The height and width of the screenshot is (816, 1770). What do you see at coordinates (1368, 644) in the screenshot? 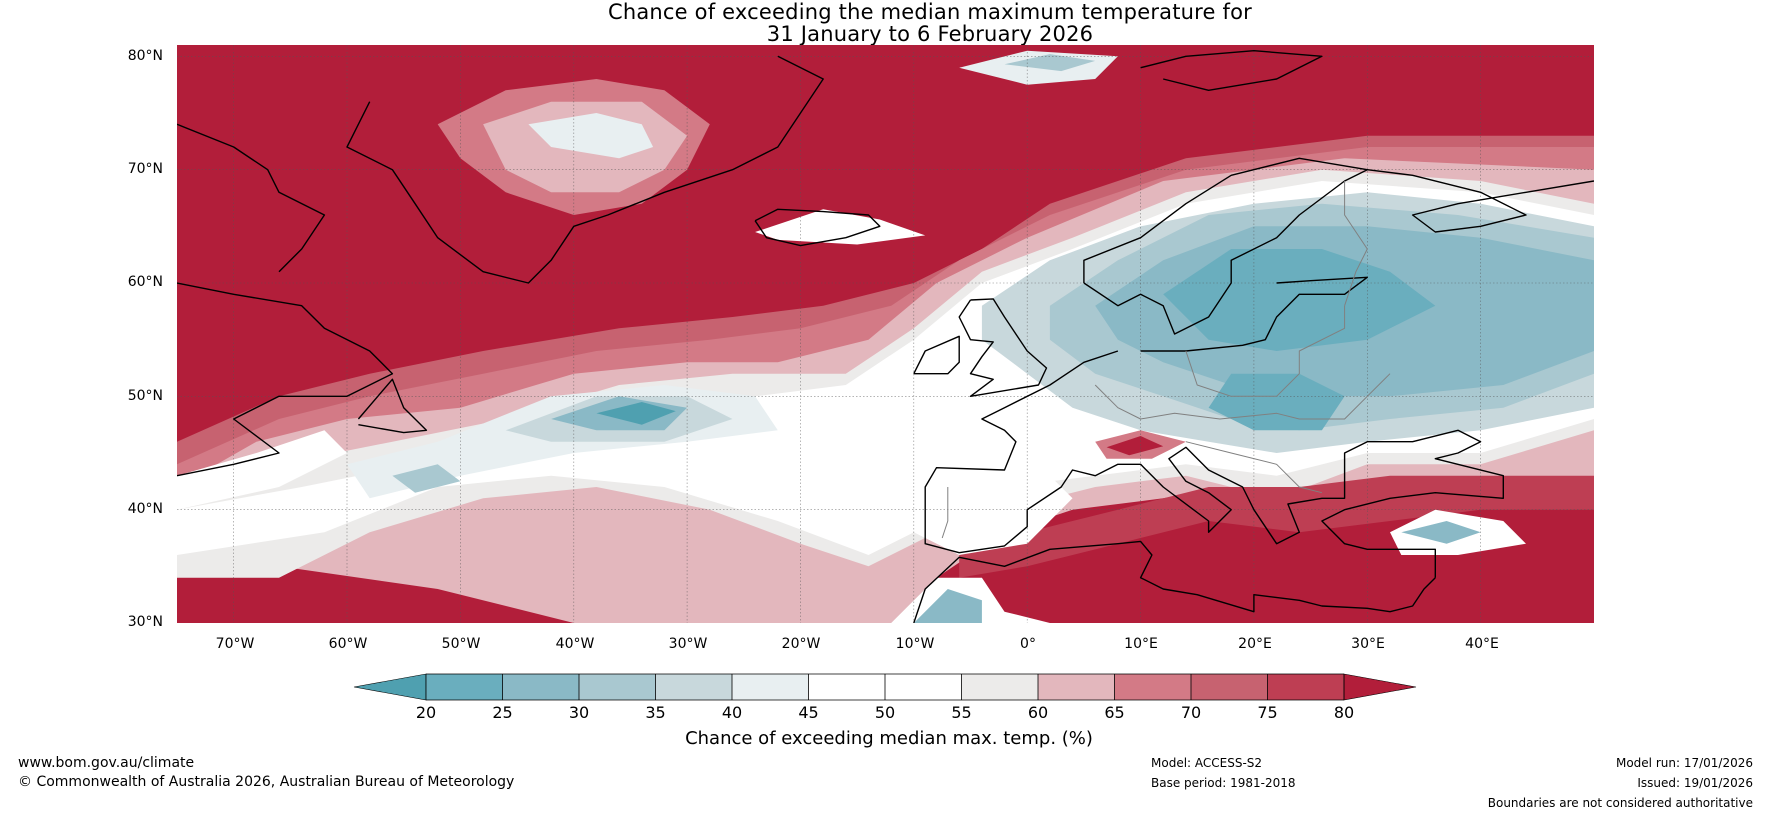
I see `lon-label-30e: 30°E` at bounding box center [1368, 644].